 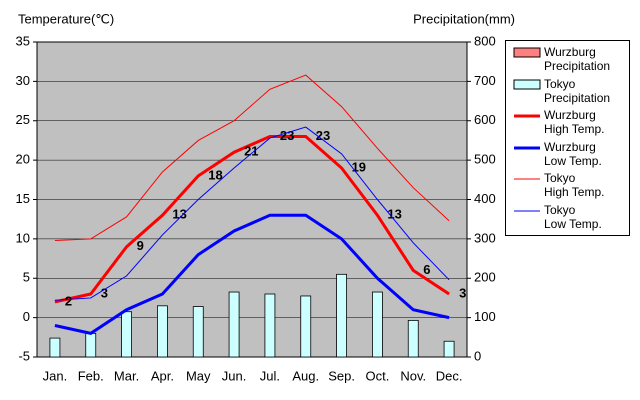 I want to click on y-tick-label: 30, so click(x=23, y=80).